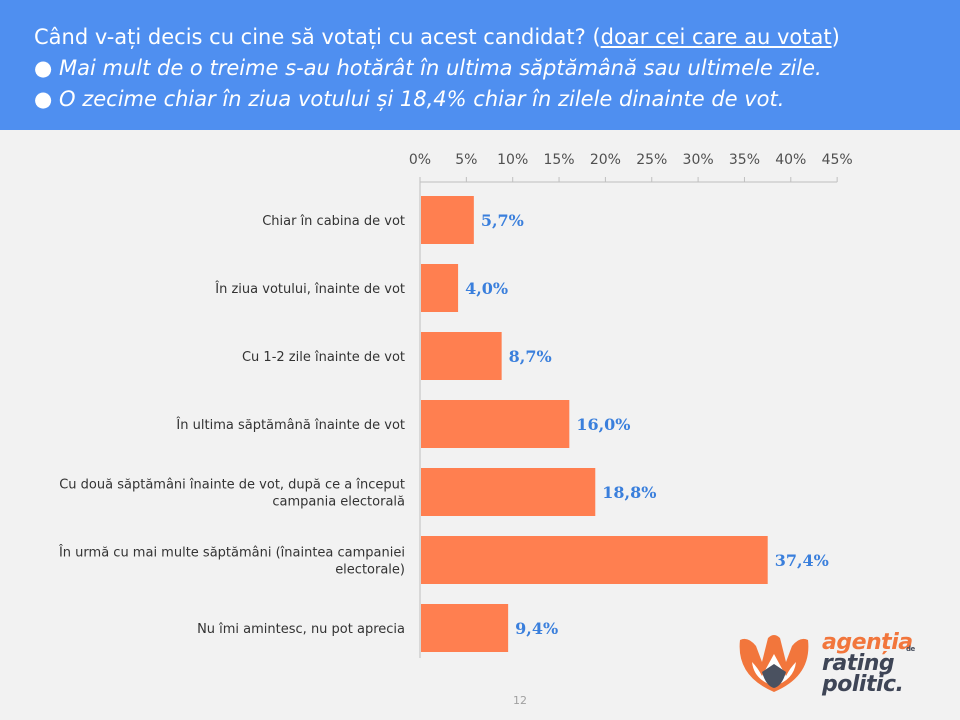 The width and height of the screenshot is (960, 720). I want to click on category-label-line: În ziua votului, înainte de vot, so click(309, 289).